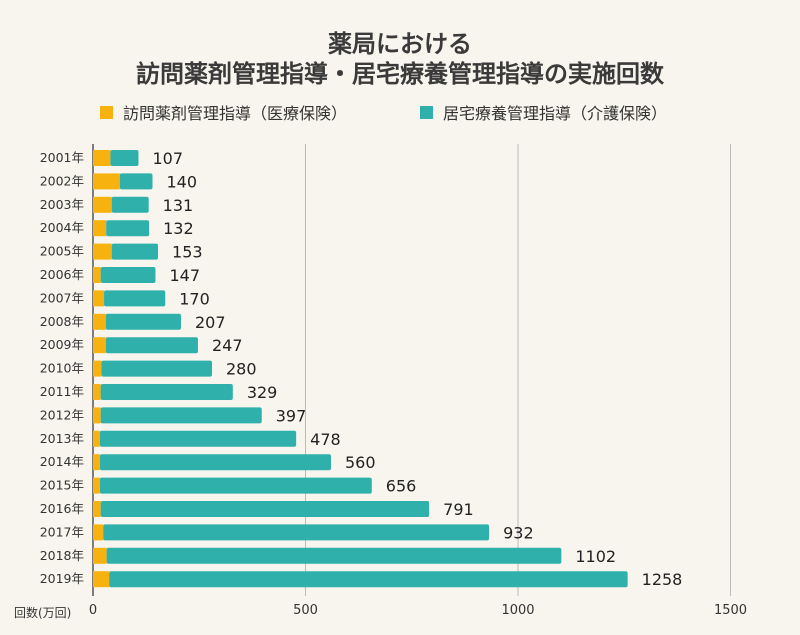 The height and width of the screenshot is (635, 800). I want to click on legend-item-medical: 訪問薬剤管理指導（医療保険）, so click(223, 112).